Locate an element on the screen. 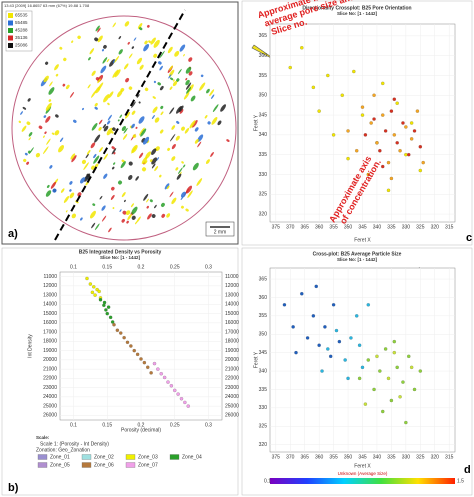 This screenshot has height=497, width=474. legend-label: Zone_05 is located at coordinates (60, 465).